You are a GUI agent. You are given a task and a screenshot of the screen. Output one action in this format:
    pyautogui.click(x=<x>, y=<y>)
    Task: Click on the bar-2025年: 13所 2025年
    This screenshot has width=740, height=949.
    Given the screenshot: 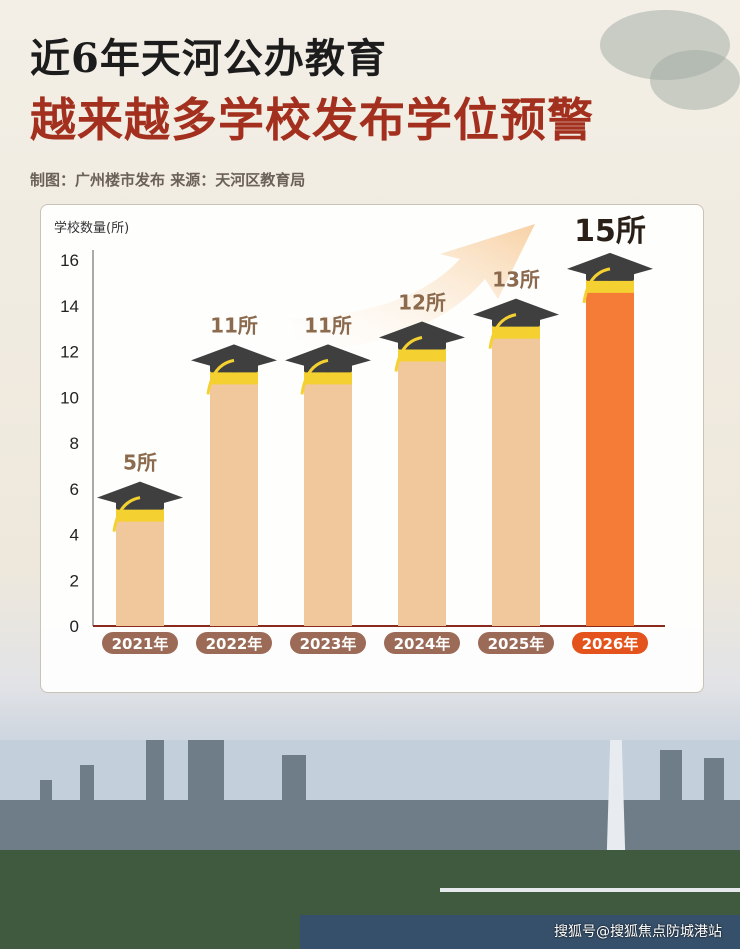 What is the action you would take?
    pyautogui.click(x=516, y=461)
    